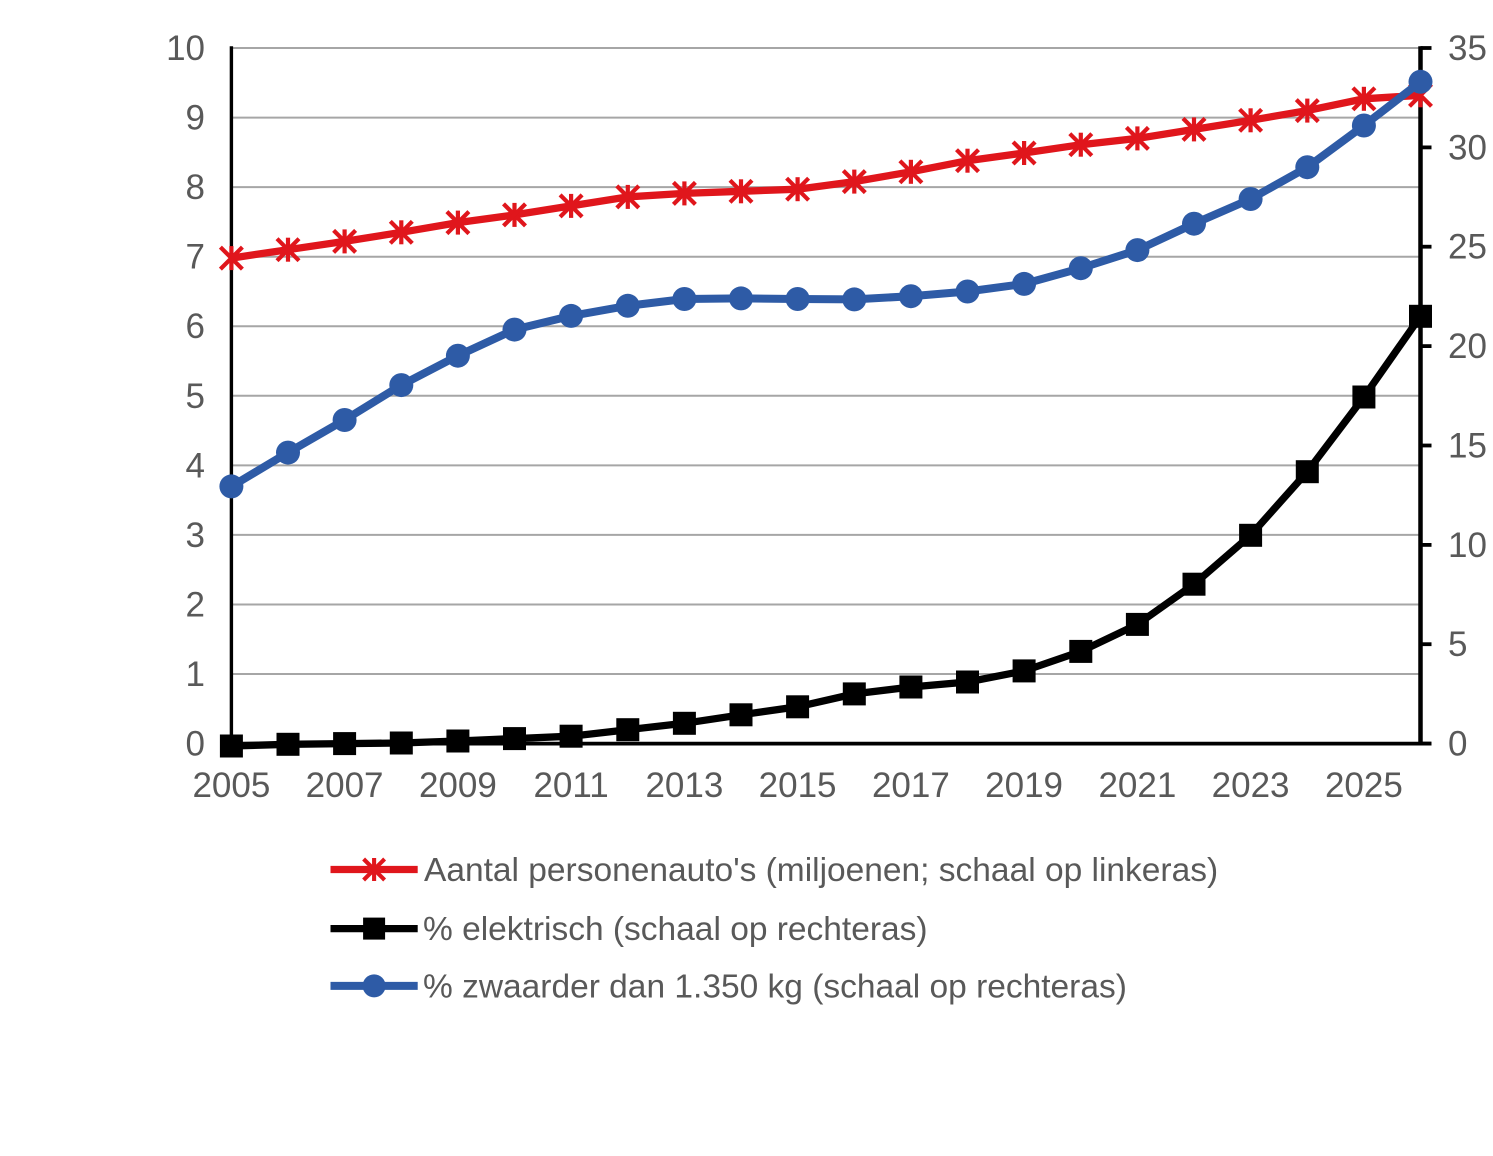 The width and height of the screenshot is (1493, 1156). What do you see at coordinates (1137, 785) in the screenshot?
I see `svg-text: 2021` at bounding box center [1137, 785].